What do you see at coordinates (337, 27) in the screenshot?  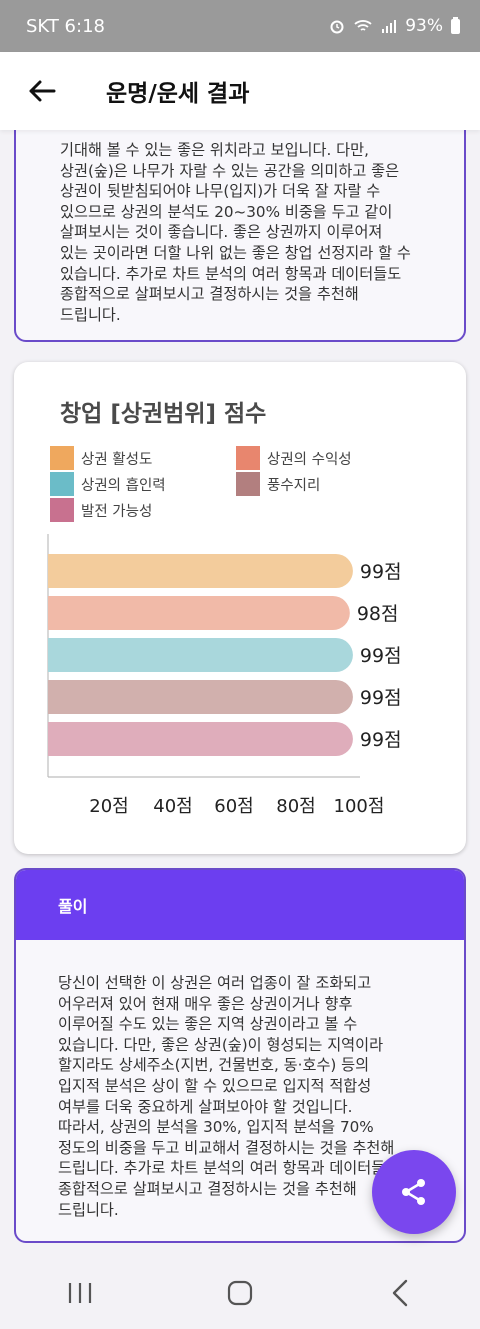 I see `alarm-icon` at bounding box center [337, 27].